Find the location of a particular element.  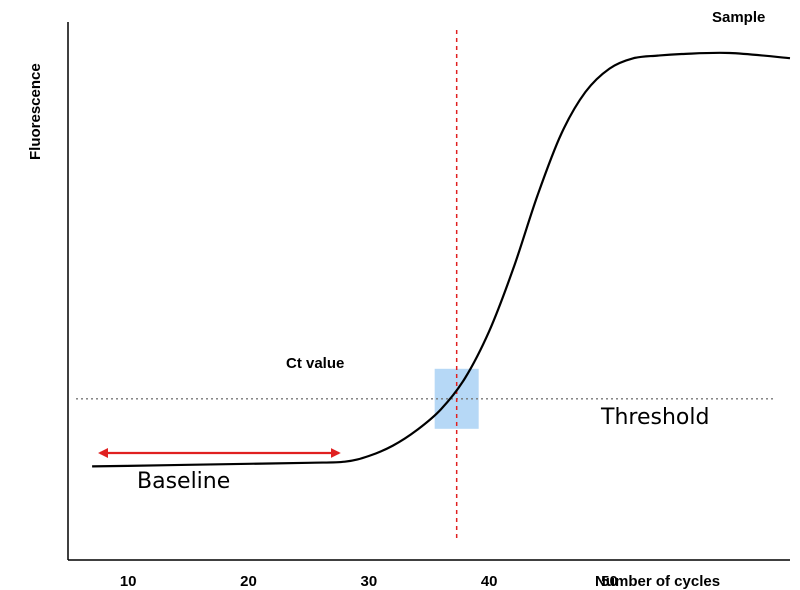

threshold-label: Threshold is located at coordinates (654, 417).